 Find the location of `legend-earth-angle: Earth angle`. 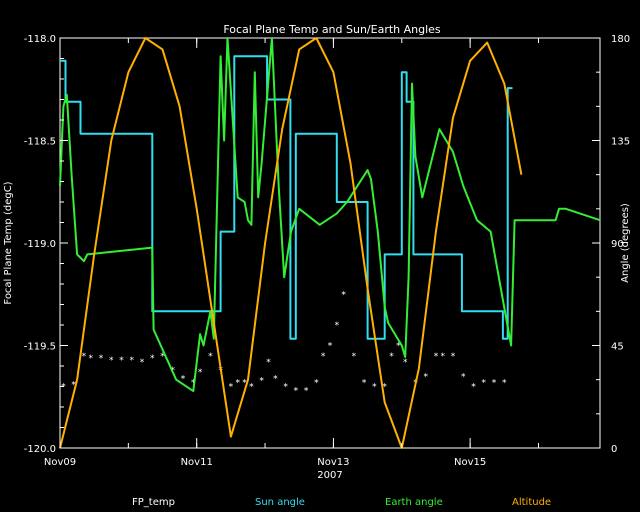

legend-earth-angle: Earth angle is located at coordinates (414, 502).